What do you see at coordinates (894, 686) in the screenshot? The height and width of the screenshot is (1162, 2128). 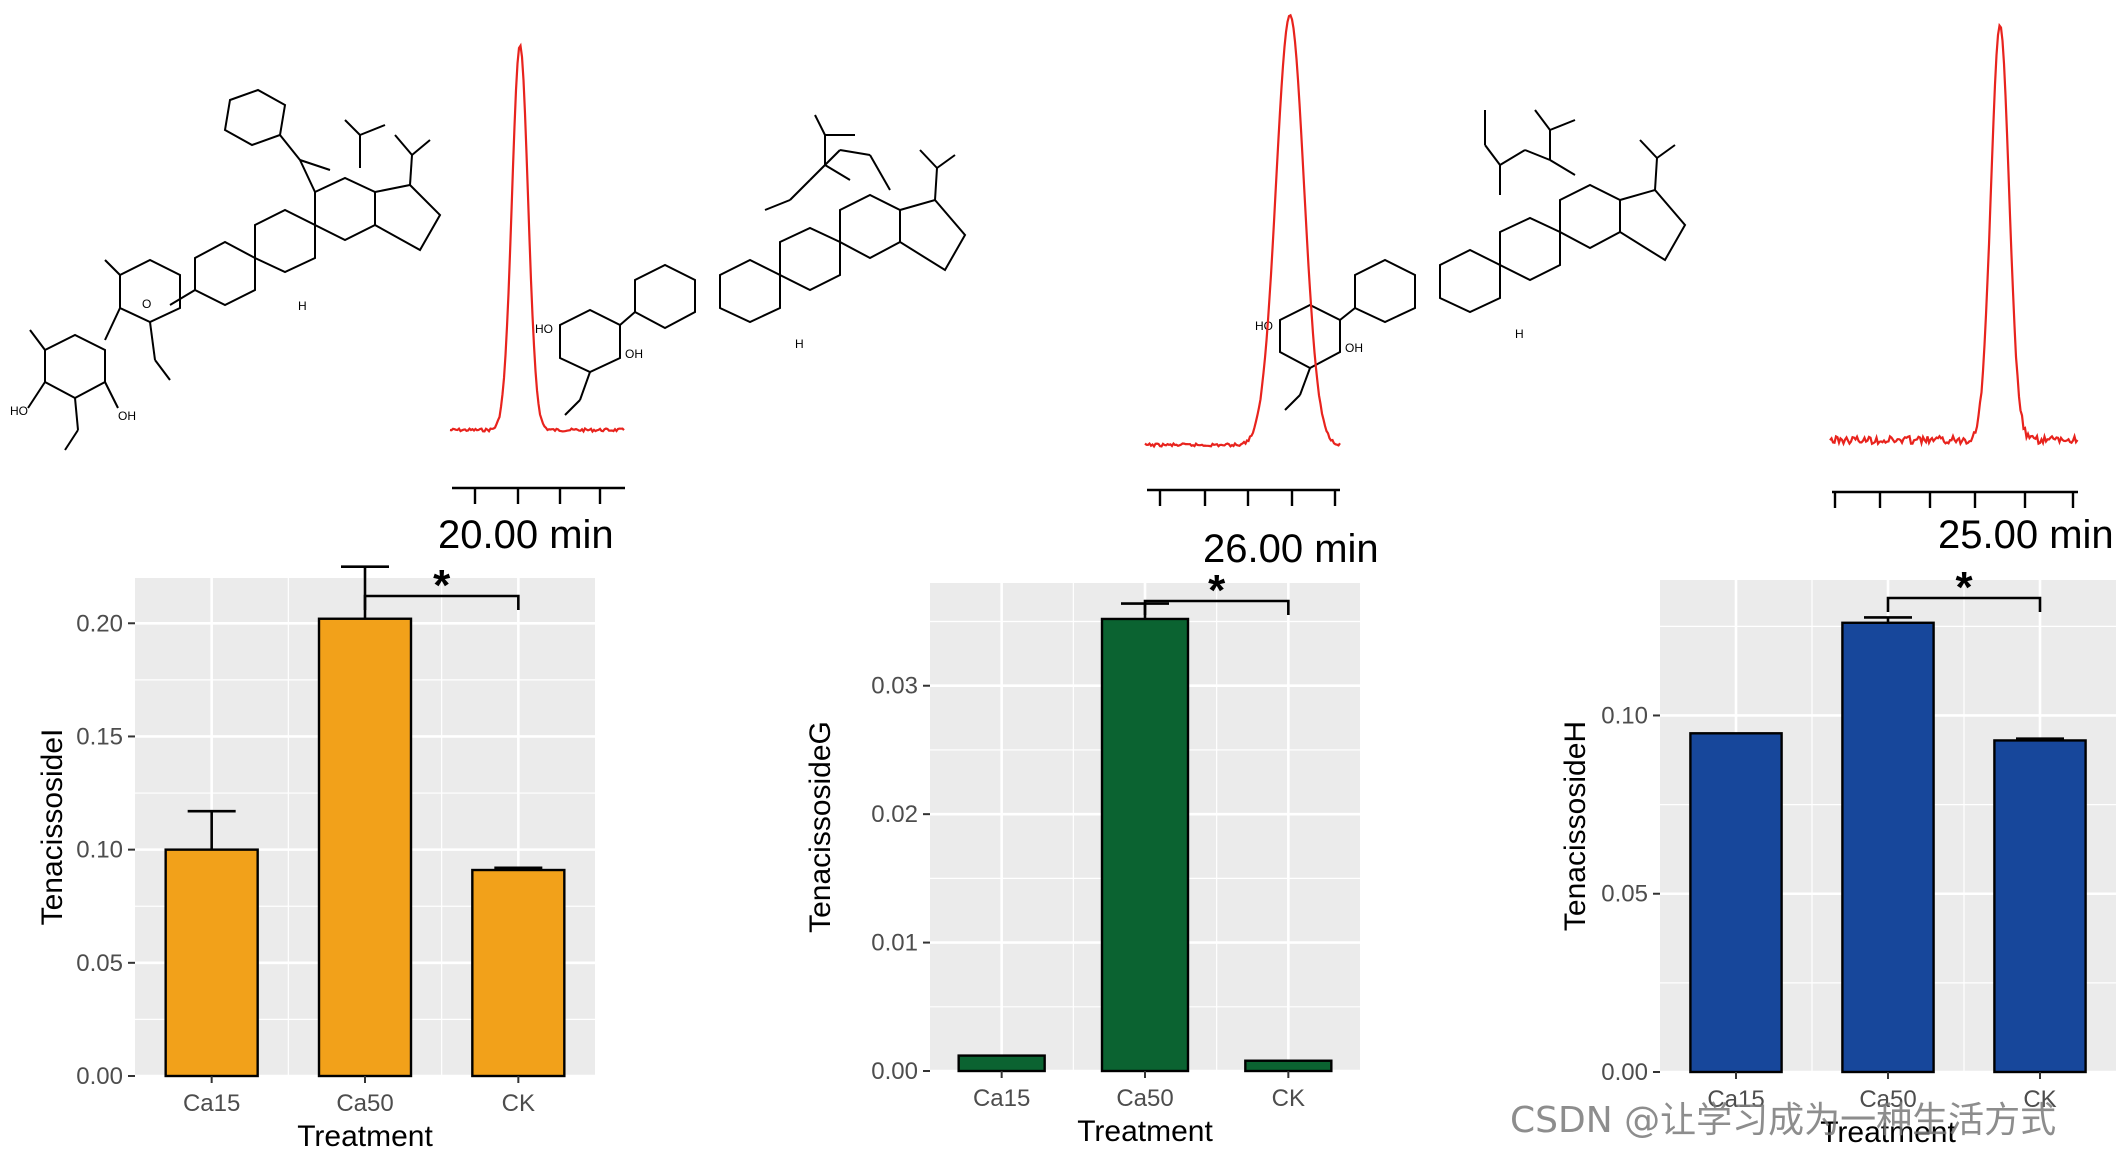 I see `y-tick-label: 0.03` at bounding box center [894, 686].